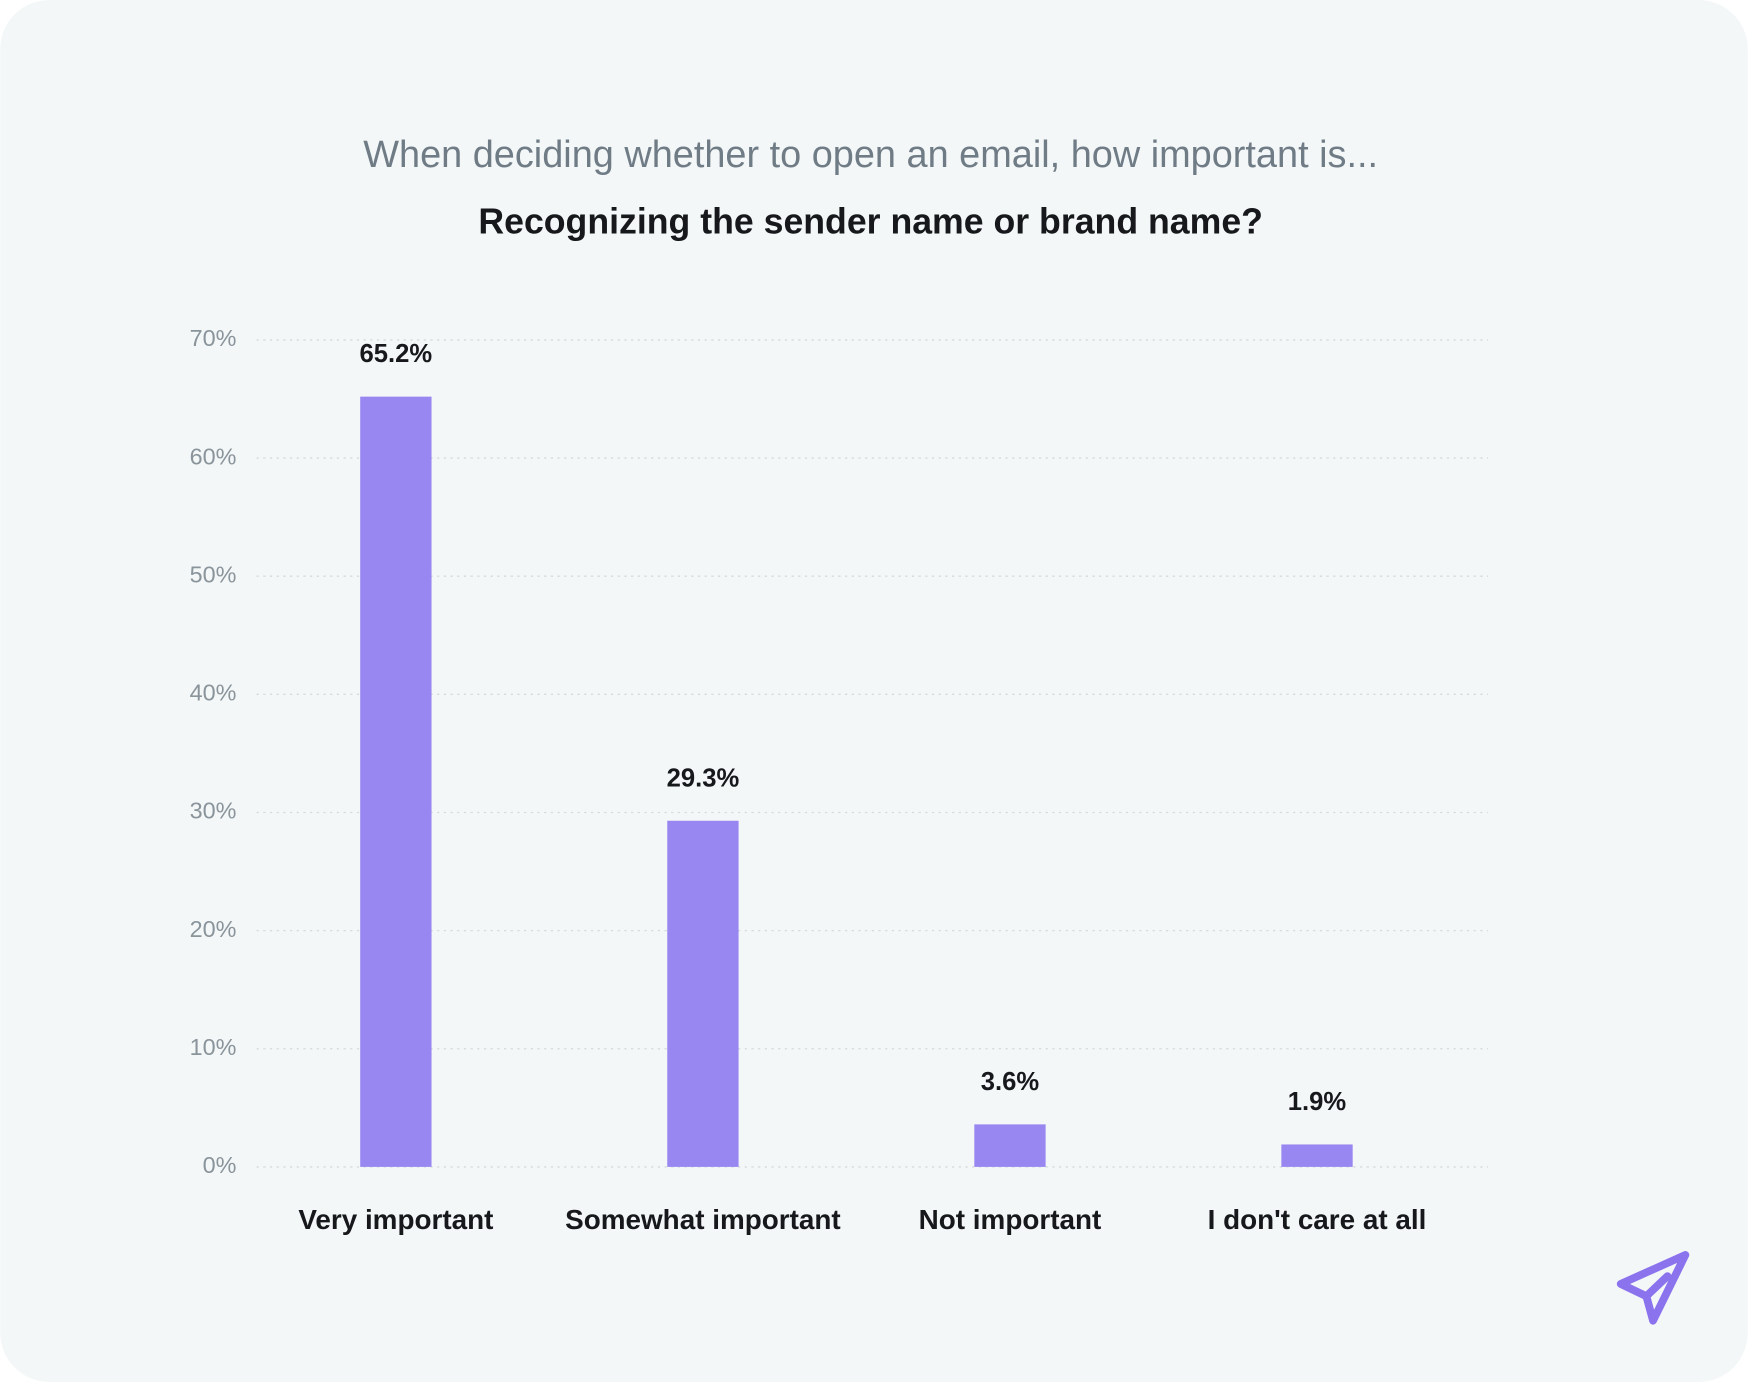 Image resolution: width=1748 pixels, height=1382 pixels. Describe the element at coordinates (396, 354) in the screenshot. I see `value-label: 65.2%` at that location.